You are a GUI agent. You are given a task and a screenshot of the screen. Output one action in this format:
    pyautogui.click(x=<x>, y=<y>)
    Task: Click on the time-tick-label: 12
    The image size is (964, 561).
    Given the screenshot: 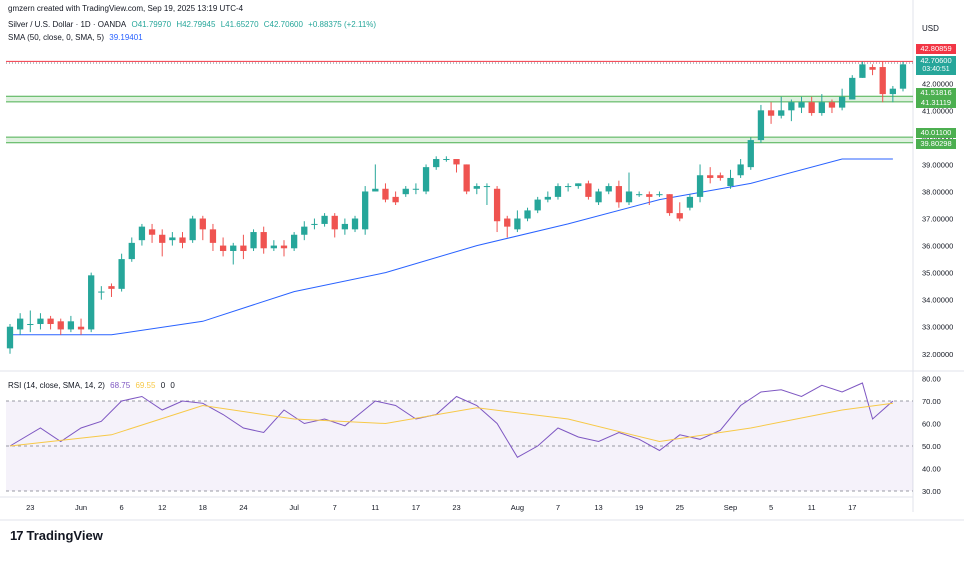 What is the action you would take?
    pyautogui.click(x=162, y=507)
    